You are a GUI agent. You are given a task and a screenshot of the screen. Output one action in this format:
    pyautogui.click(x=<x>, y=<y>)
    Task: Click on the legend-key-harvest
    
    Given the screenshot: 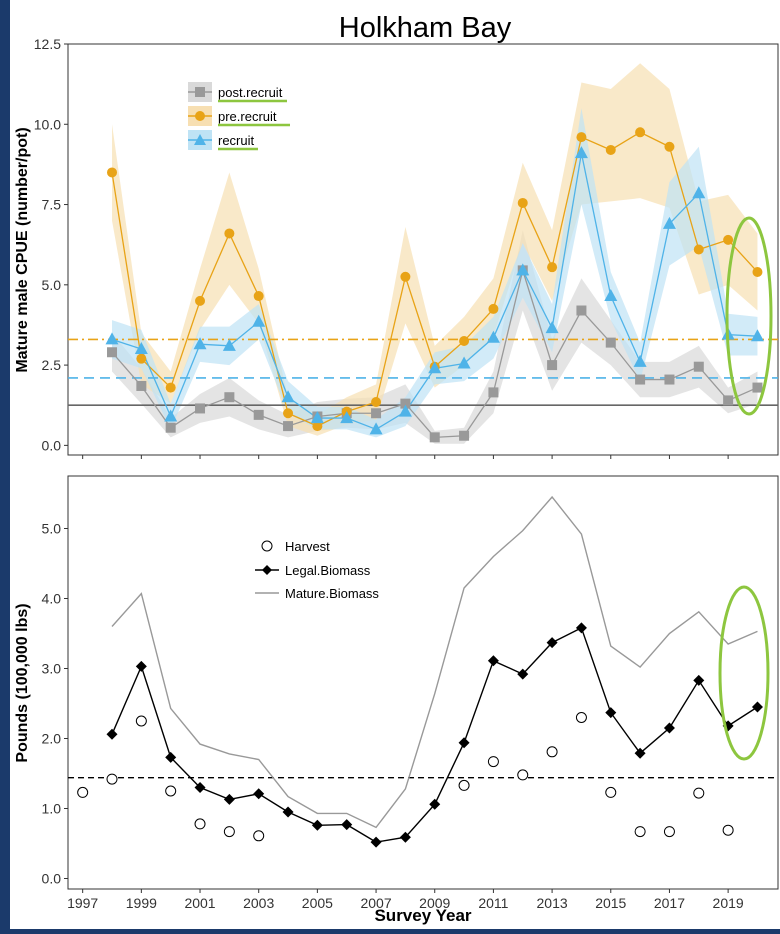 What is the action you would take?
    pyautogui.click(x=267, y=546)
    